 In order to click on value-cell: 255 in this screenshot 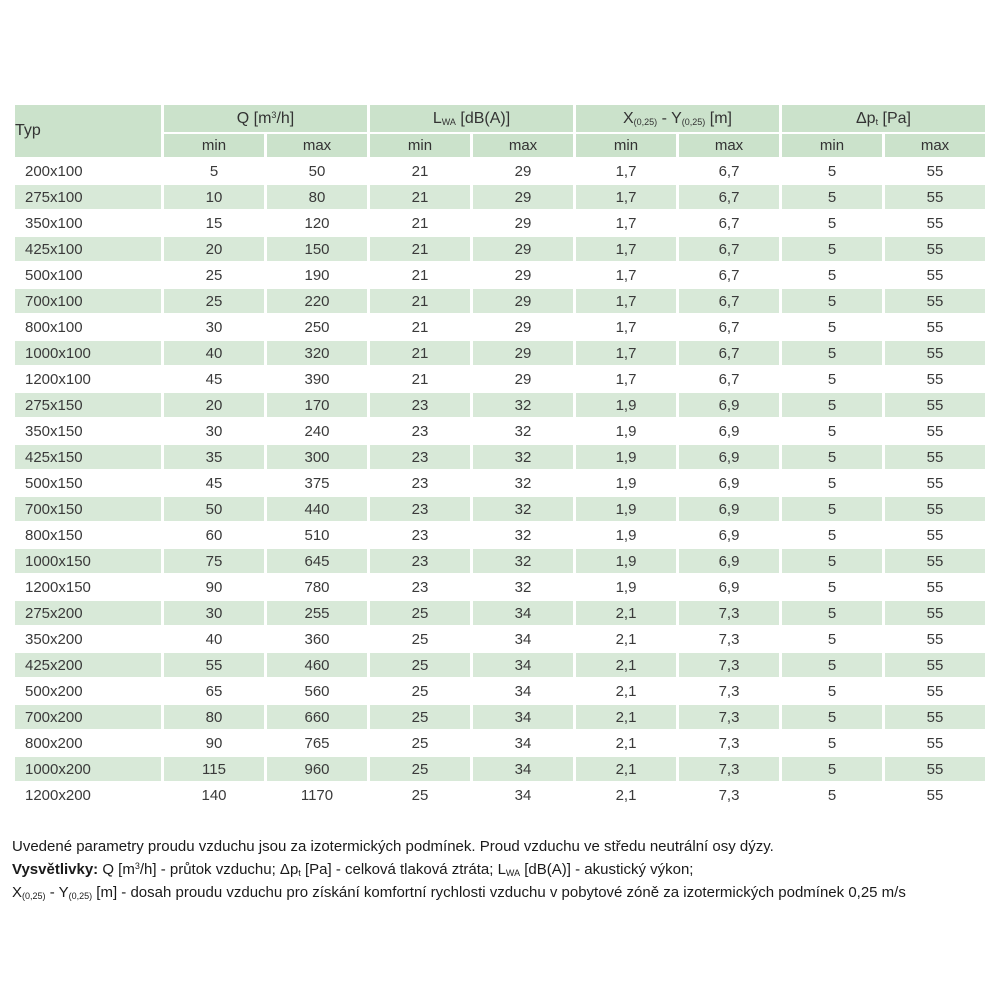, I will do `click(317, 613)`.